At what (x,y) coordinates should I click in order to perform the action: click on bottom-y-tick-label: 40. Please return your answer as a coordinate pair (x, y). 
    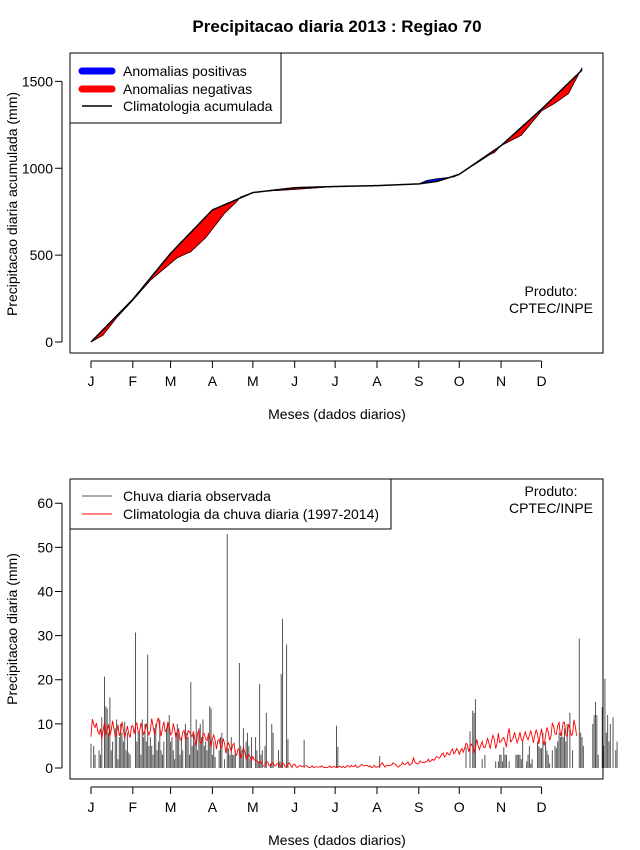
    Looking at the image, I should click on (45, 591).